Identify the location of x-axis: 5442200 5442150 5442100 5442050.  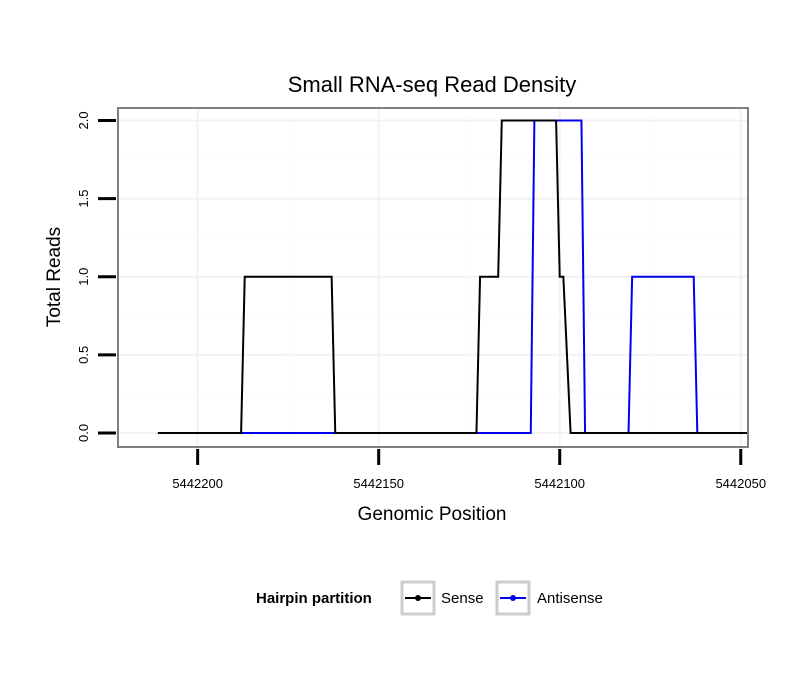
(469, 470).